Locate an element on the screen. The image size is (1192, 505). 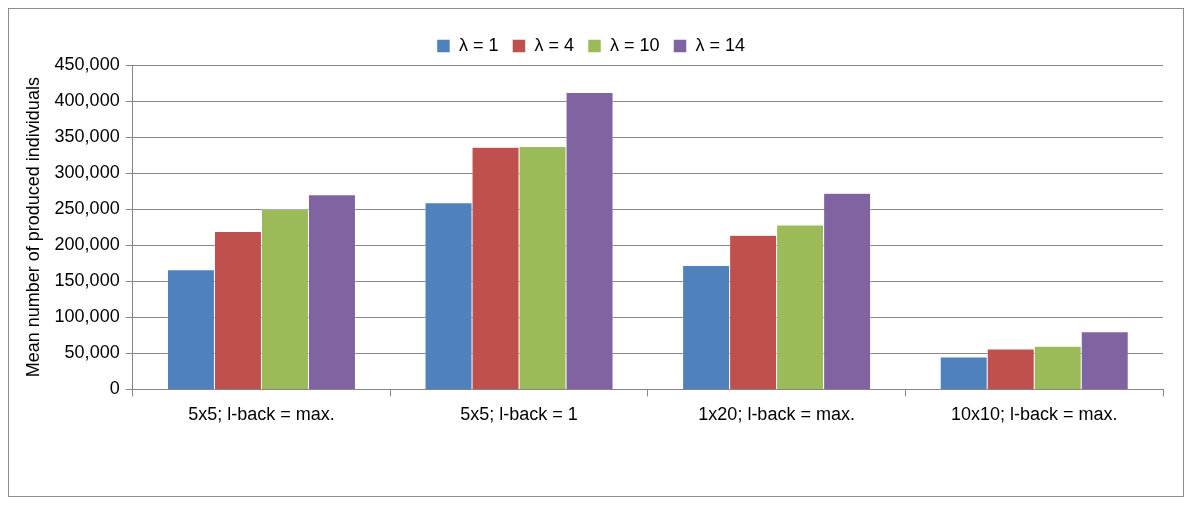
y-tick-label: 100,000 is located at coordinates (87, 316).